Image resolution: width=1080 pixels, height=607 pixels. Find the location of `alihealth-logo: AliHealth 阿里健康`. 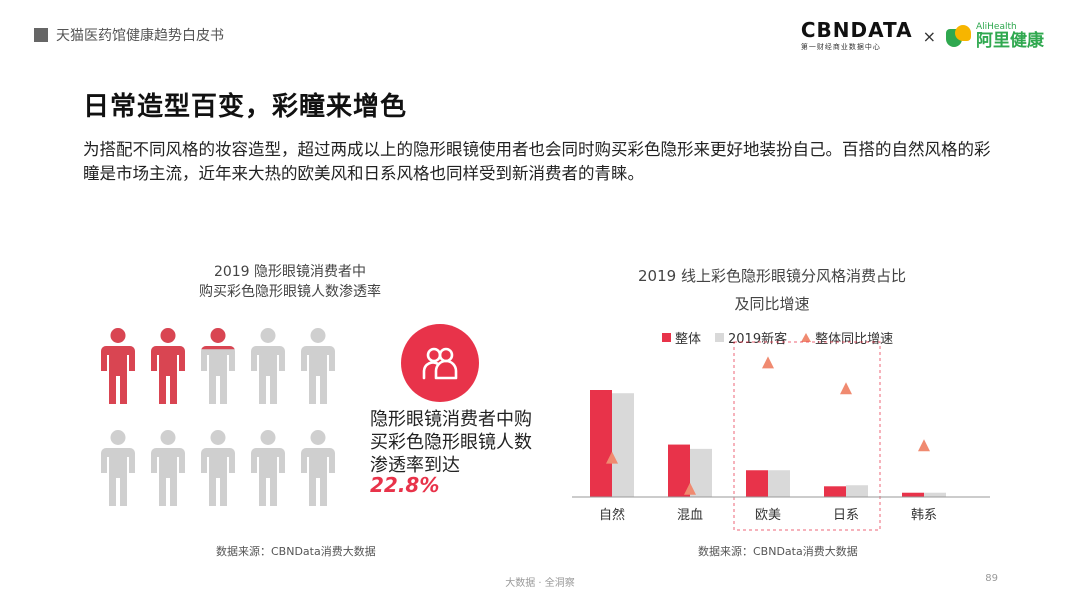

alihealth-logo: AliHealth 阿里健康 is located at coordinates (995, 36).